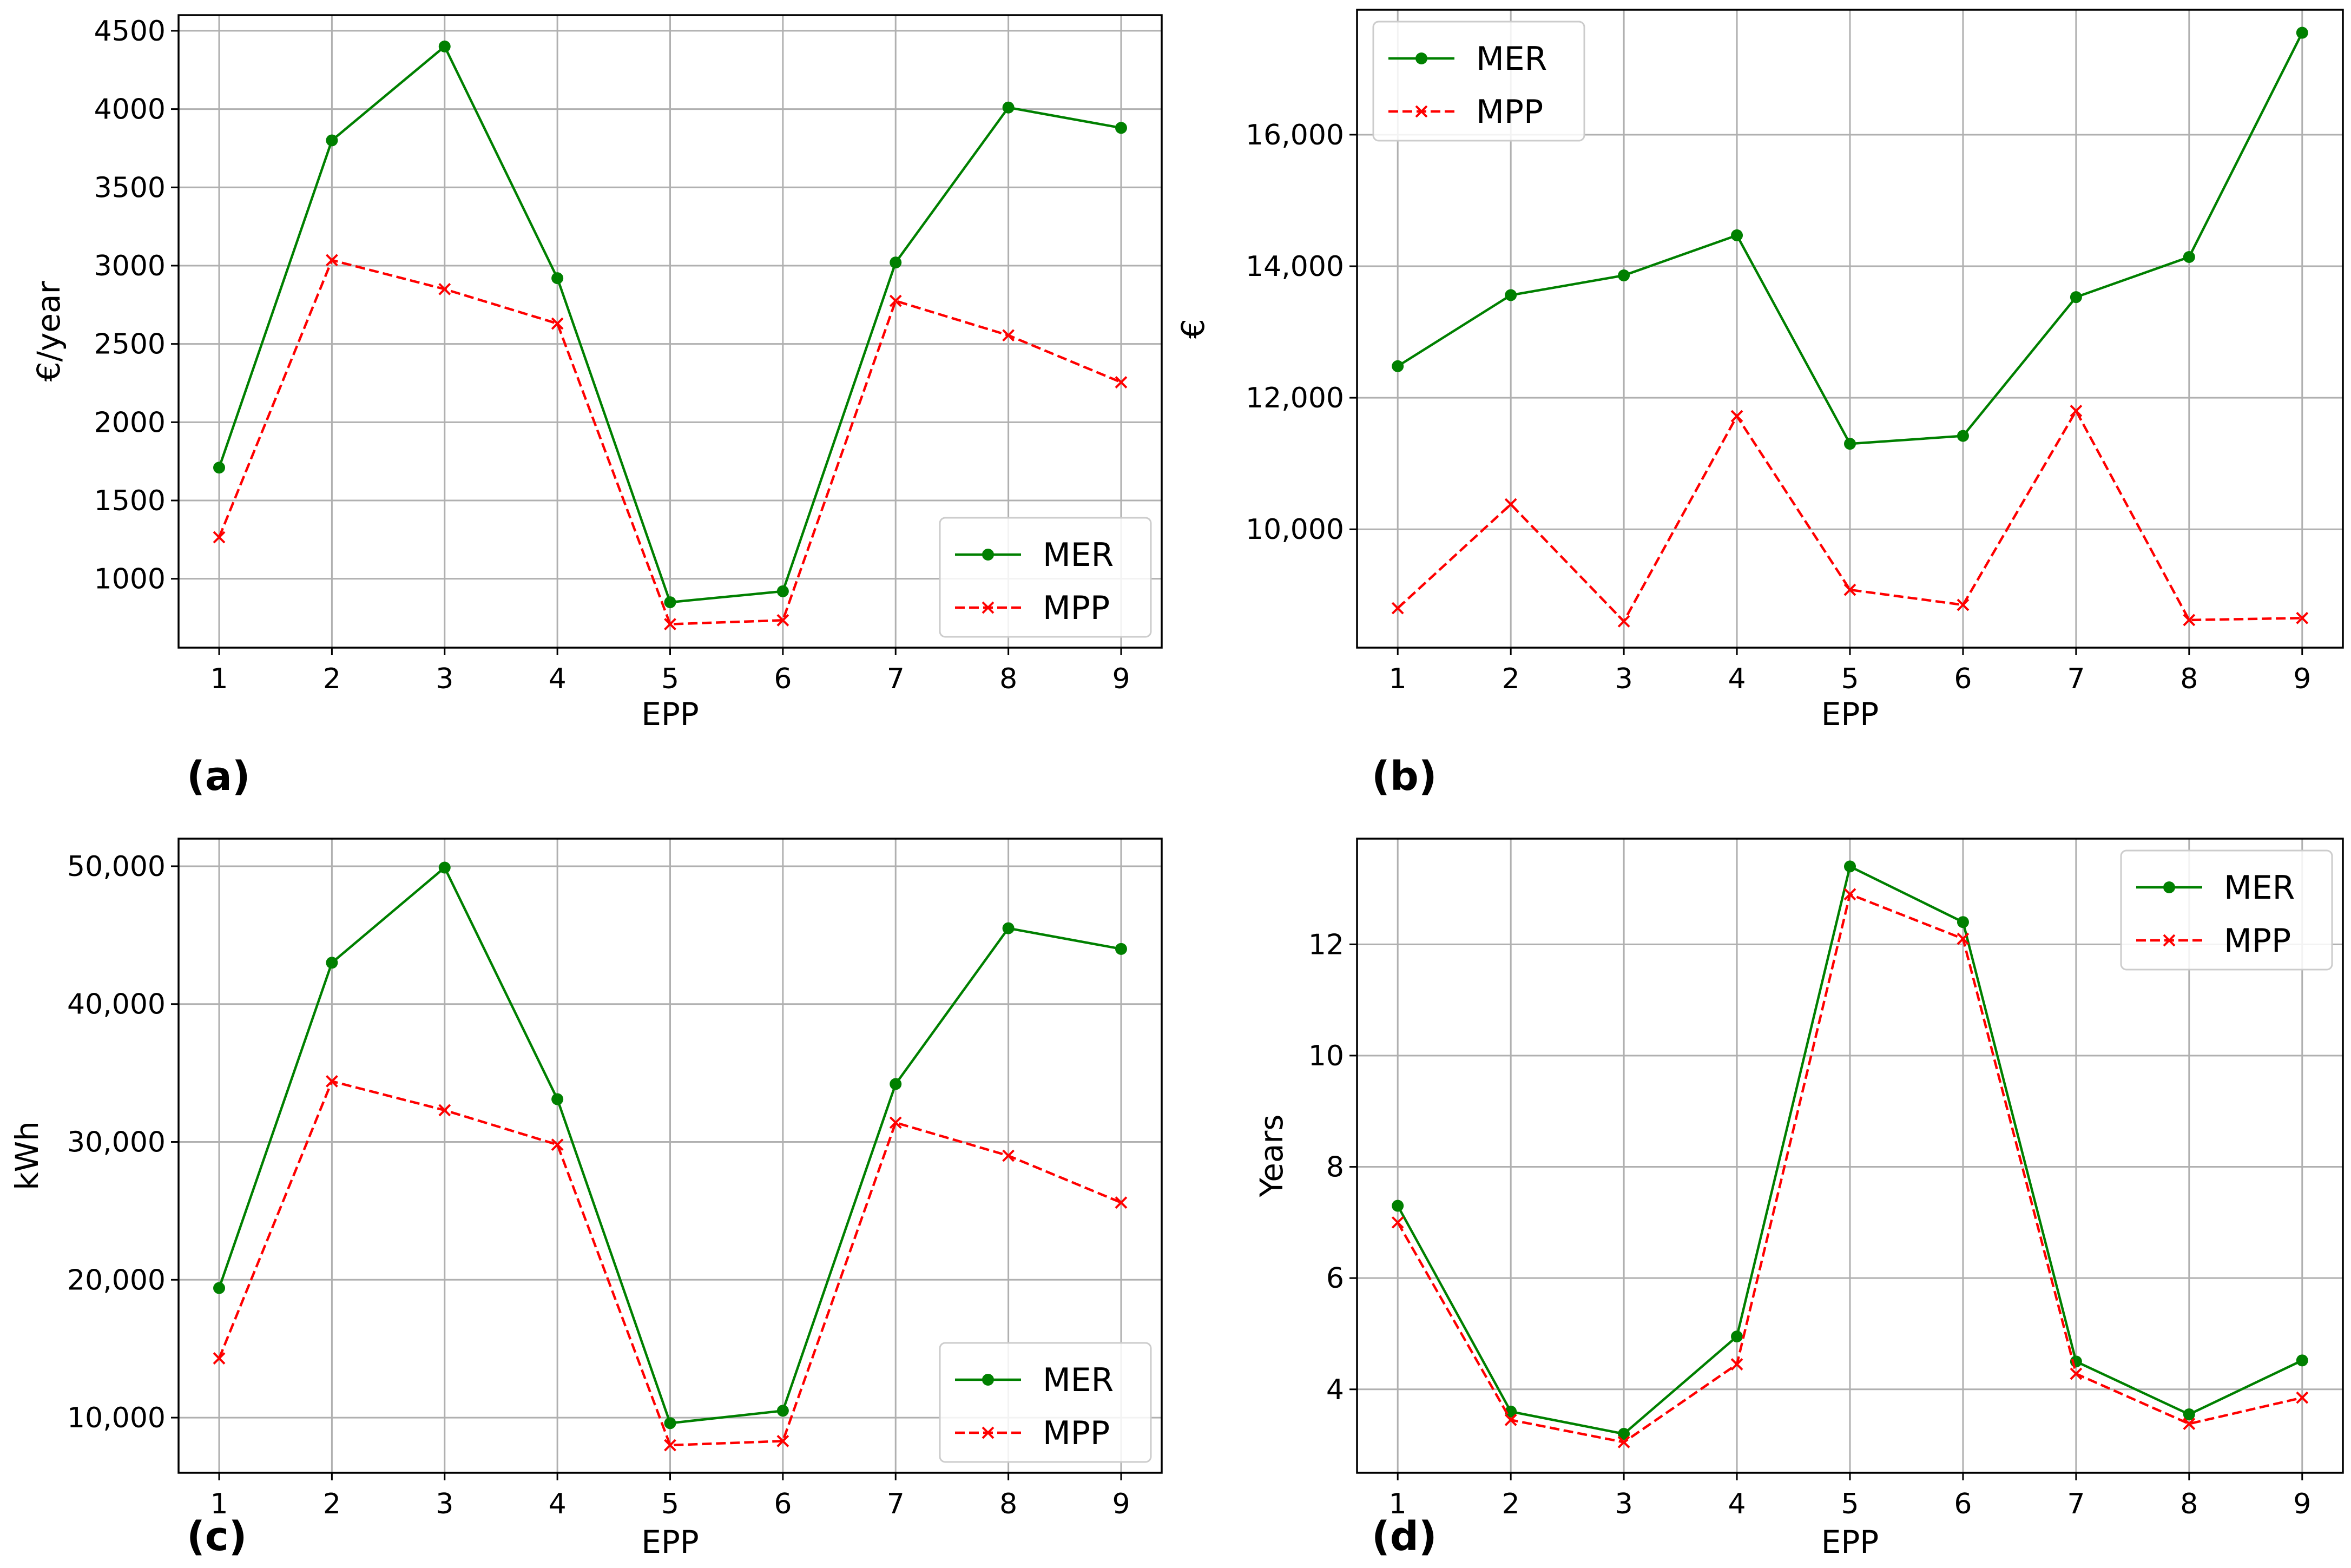  I want to click on y-tick-label: 12,000, so click(1295, 398).